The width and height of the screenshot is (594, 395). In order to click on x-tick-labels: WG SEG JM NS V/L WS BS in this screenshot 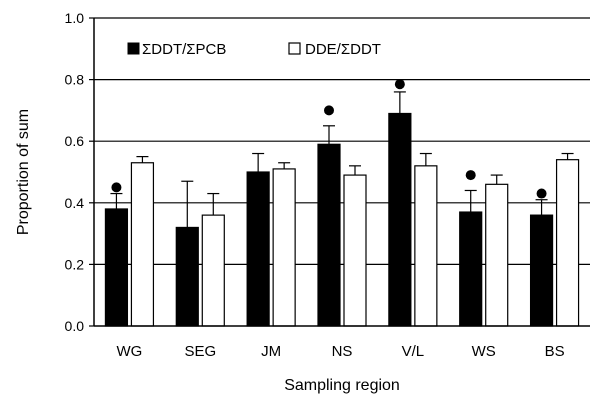, I will do `click(341, 351)`.